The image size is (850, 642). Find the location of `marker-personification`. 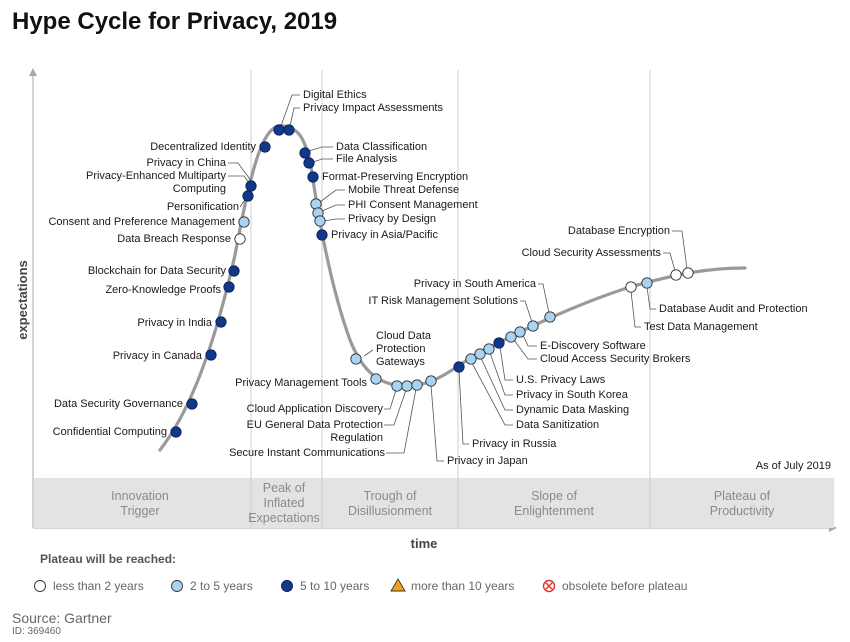

marker-personification is located at coordinates (248, 196).